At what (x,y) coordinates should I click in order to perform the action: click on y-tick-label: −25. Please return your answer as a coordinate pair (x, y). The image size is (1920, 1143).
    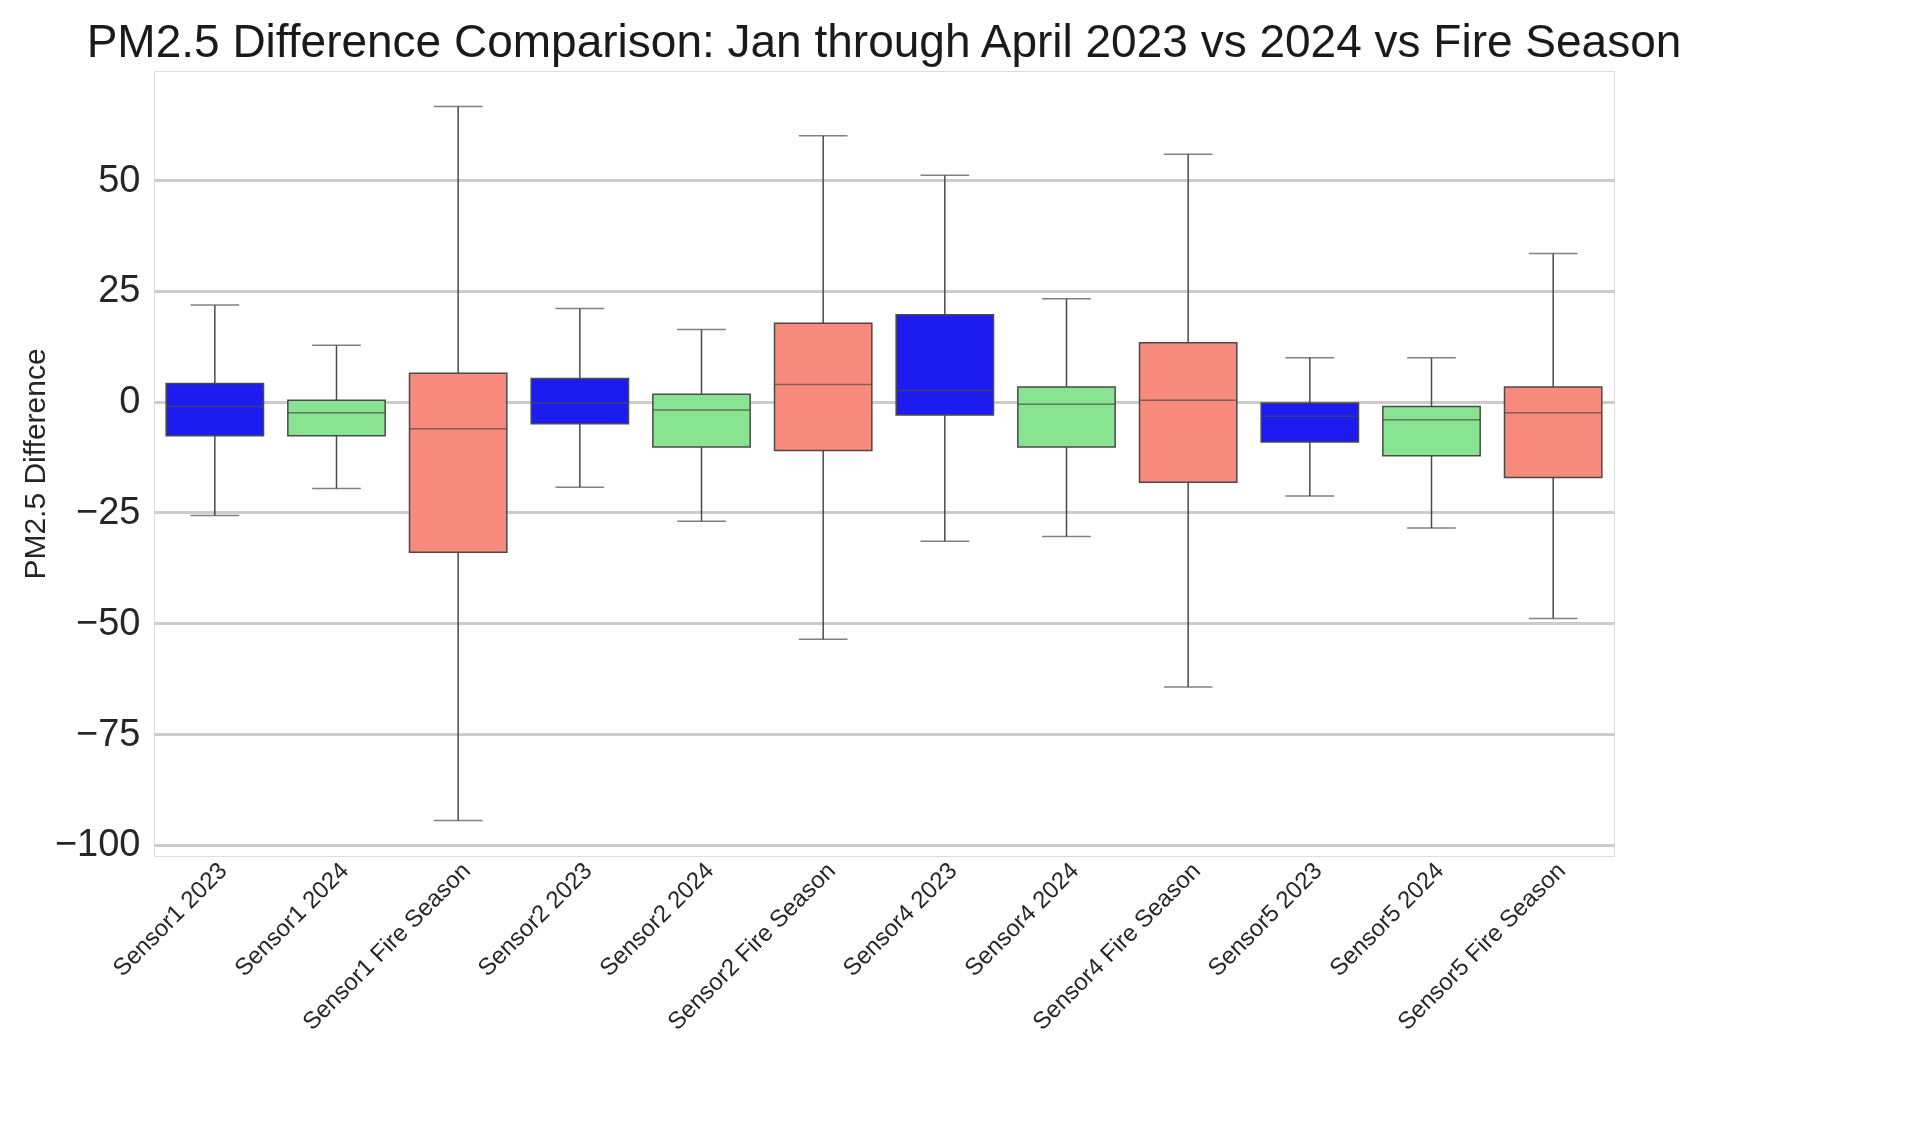
    Looking at the image, I should click on (108, 510).